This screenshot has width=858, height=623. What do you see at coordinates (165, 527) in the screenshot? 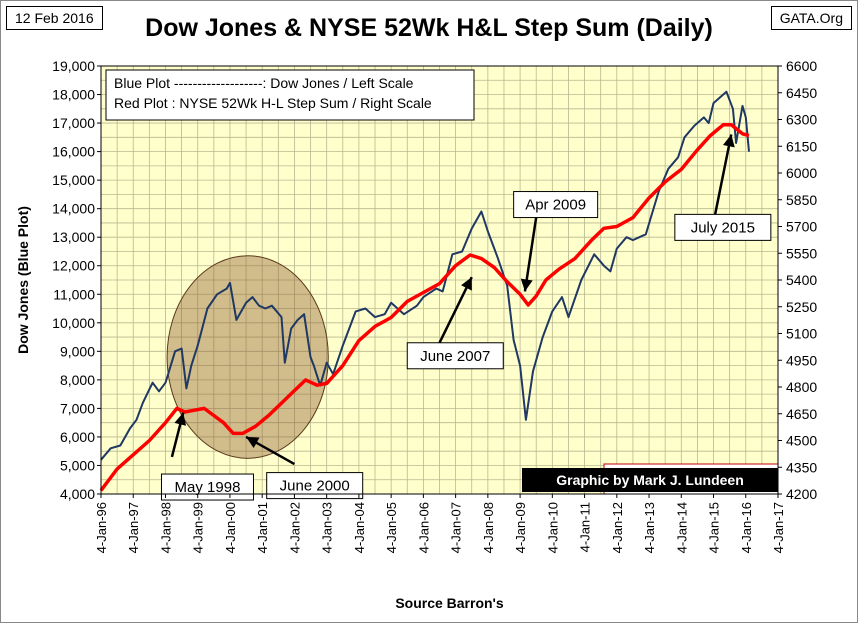
I see `x-tick-label: 4-Jan-98` at bounding box center [165, 527].